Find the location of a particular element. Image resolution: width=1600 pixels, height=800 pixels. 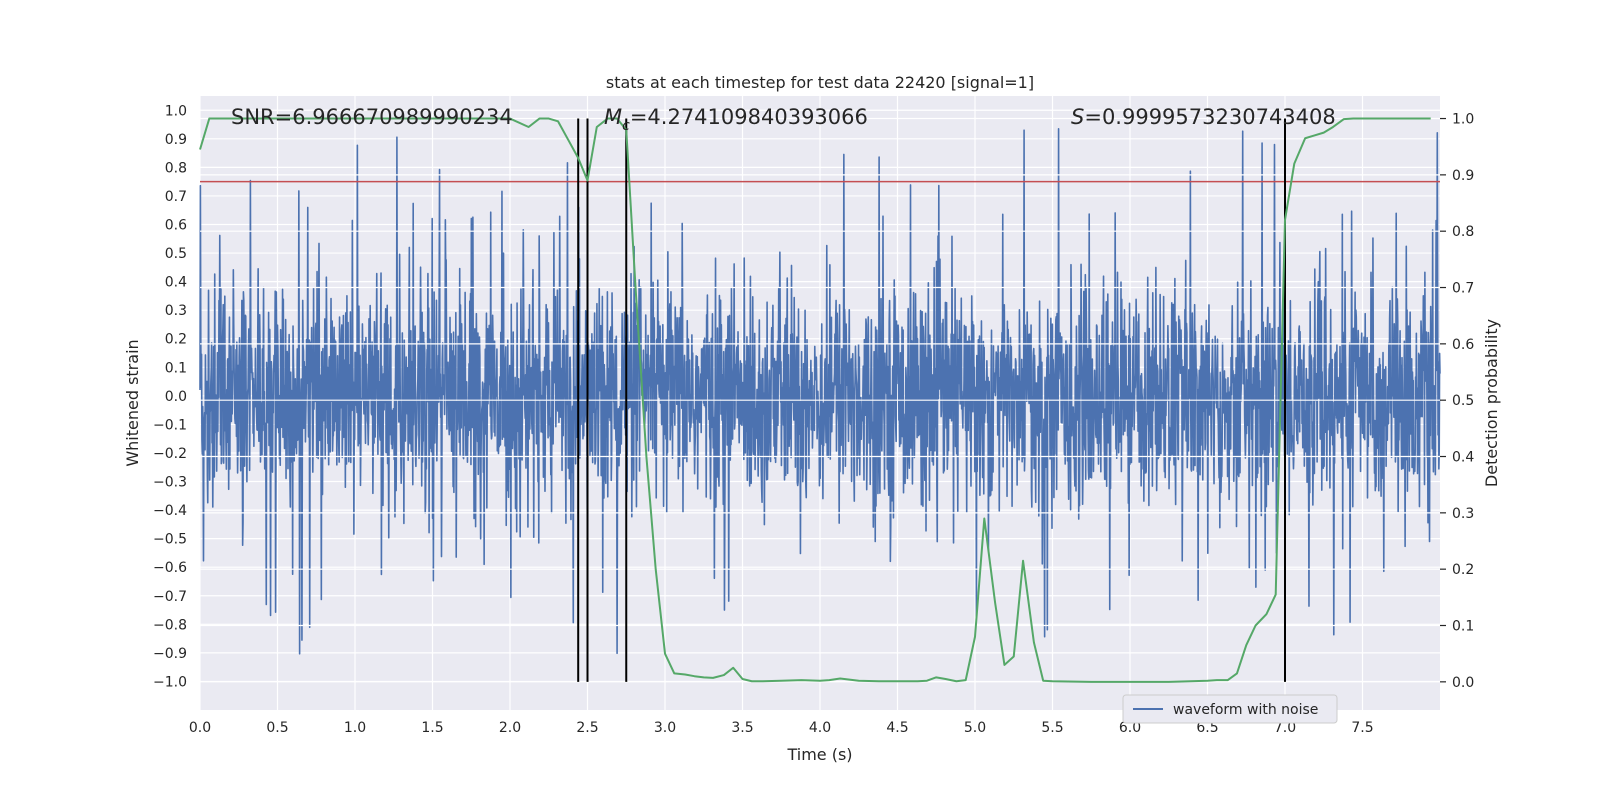

x-tick-label: 3.5 is located at coordinates (742, 728).